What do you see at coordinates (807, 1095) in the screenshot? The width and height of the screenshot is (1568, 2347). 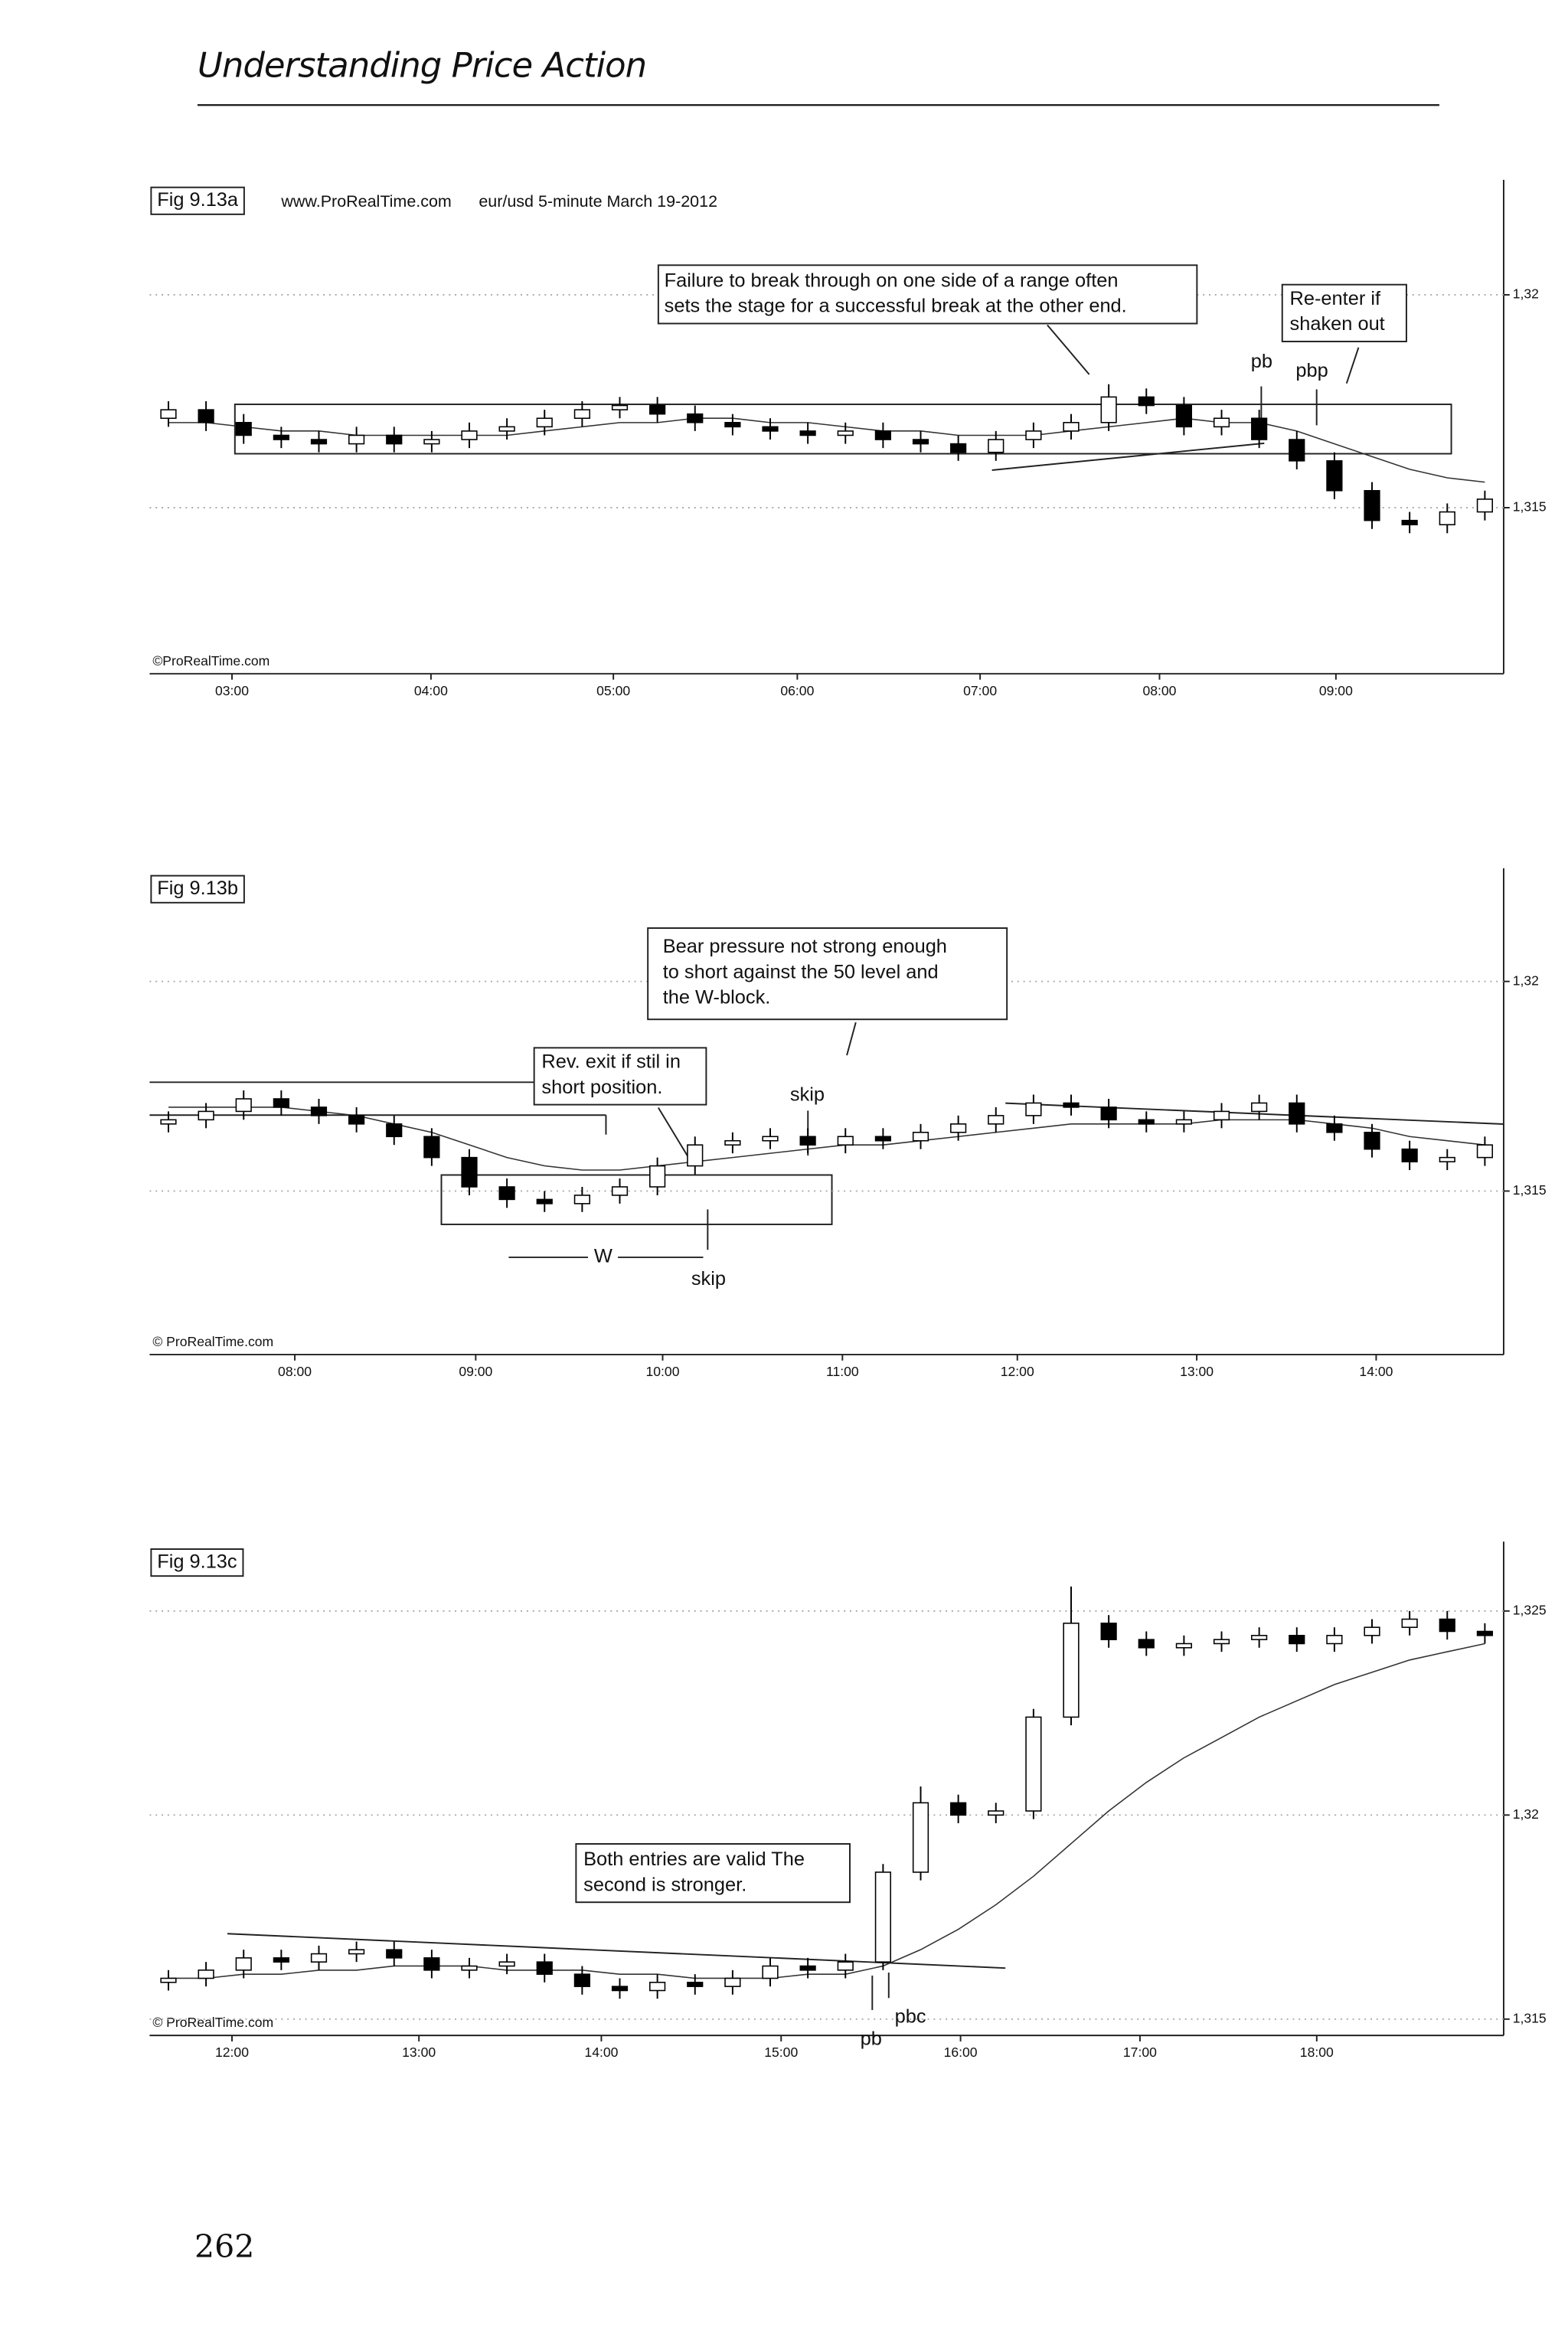 I see `annotation-text: skip` at bounding box center [807, 1095].